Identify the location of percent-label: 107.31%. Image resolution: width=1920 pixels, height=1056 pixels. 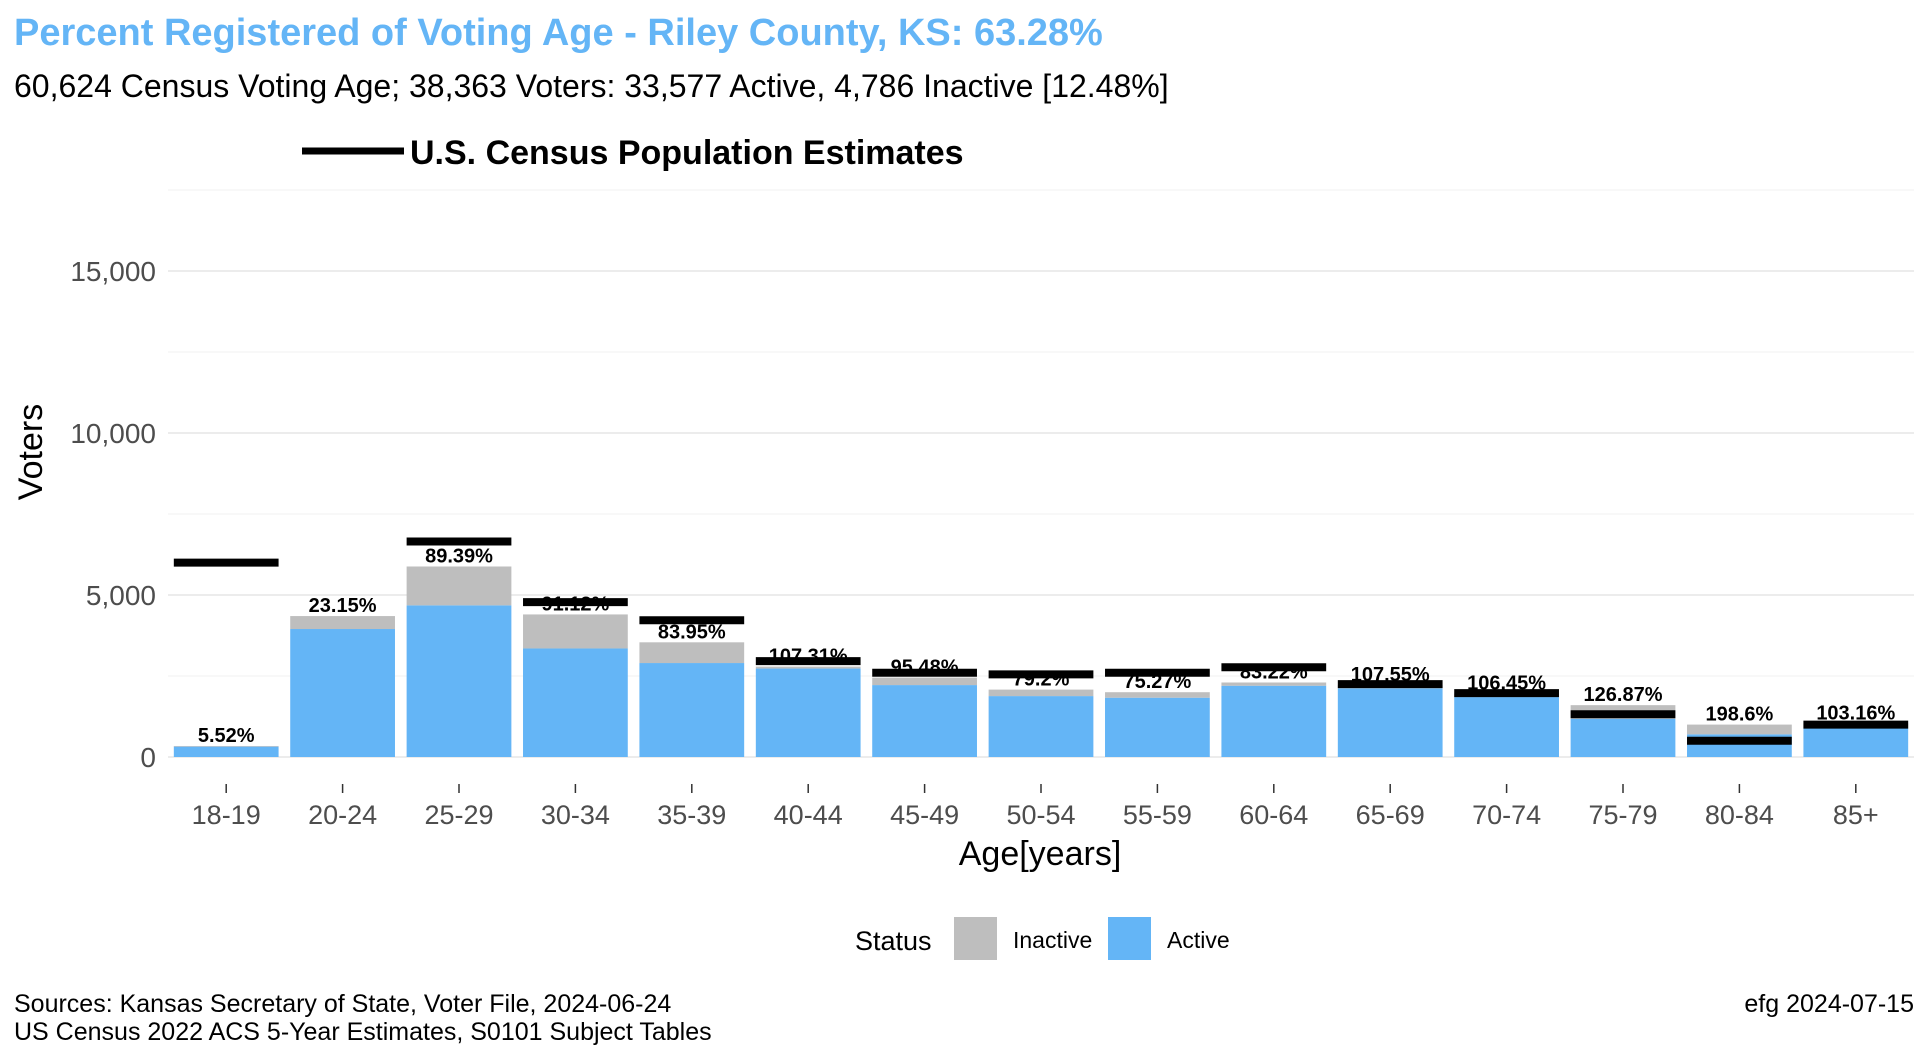
(808, 657).